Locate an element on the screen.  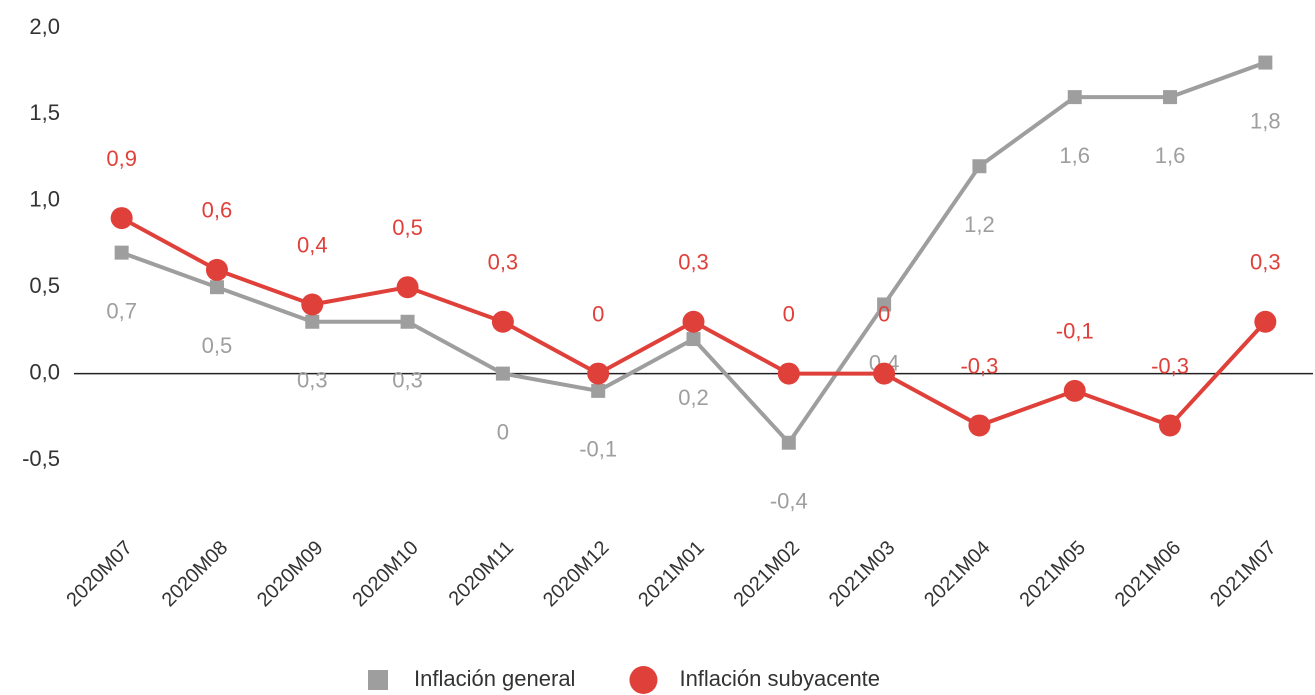
y-tick-label: 2,0 is located at coordinates (44, 26).